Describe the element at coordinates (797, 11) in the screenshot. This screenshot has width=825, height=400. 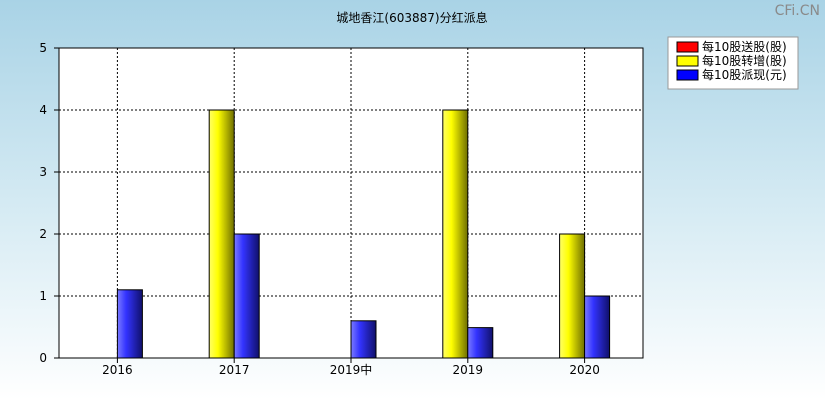
I see `watermark-logo: CFi.CN` at that location.